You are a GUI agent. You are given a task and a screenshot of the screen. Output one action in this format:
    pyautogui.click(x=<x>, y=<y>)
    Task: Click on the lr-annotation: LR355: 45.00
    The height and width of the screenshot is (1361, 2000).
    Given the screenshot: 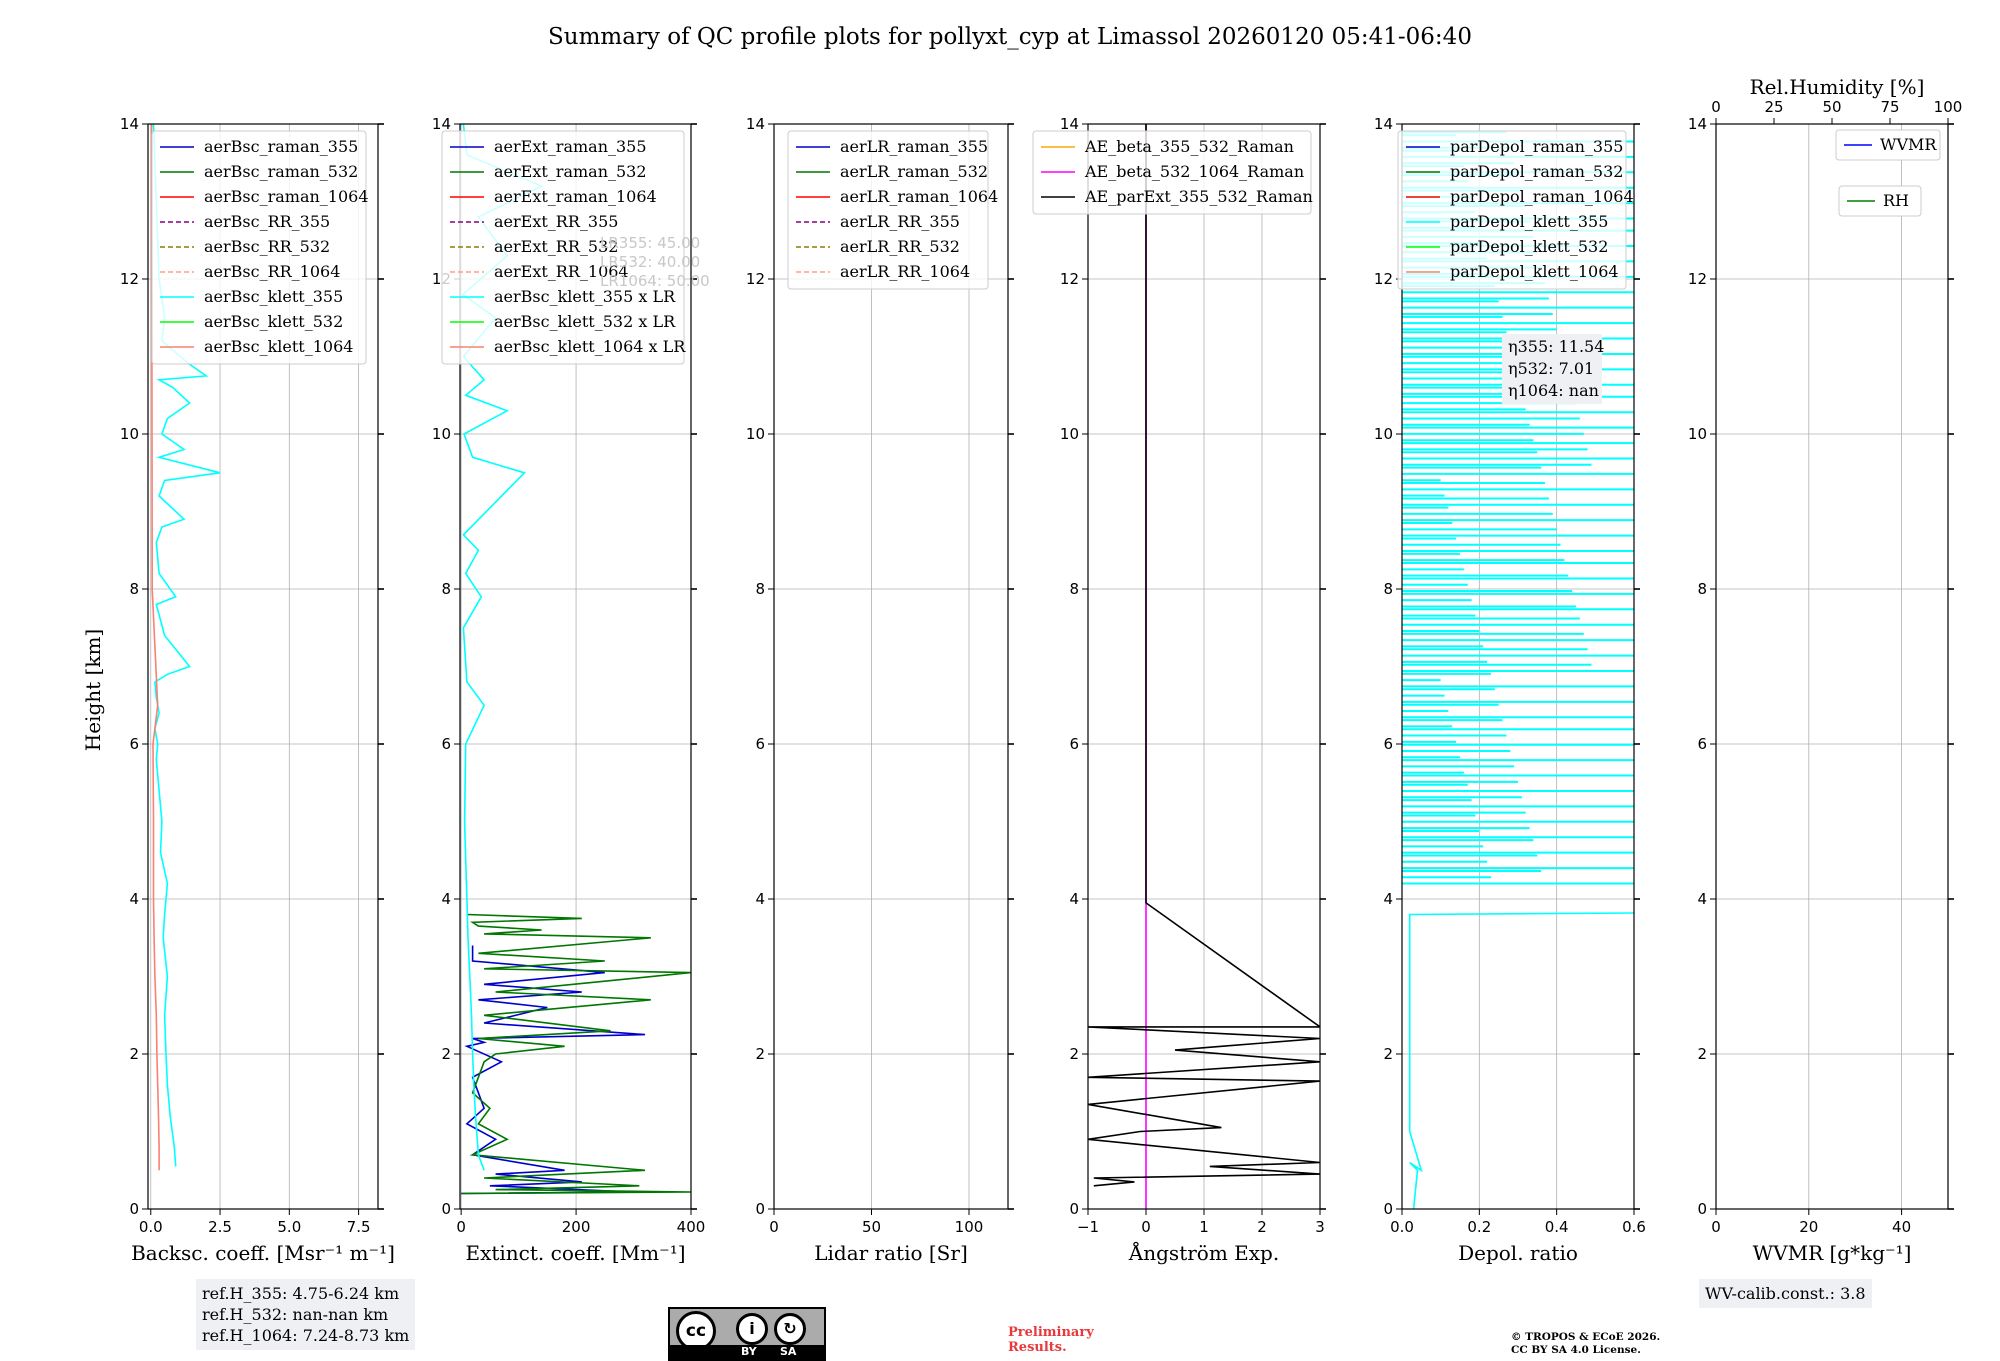 What is the action you would take?
    pyautogui.click(x=650, y=243)
    